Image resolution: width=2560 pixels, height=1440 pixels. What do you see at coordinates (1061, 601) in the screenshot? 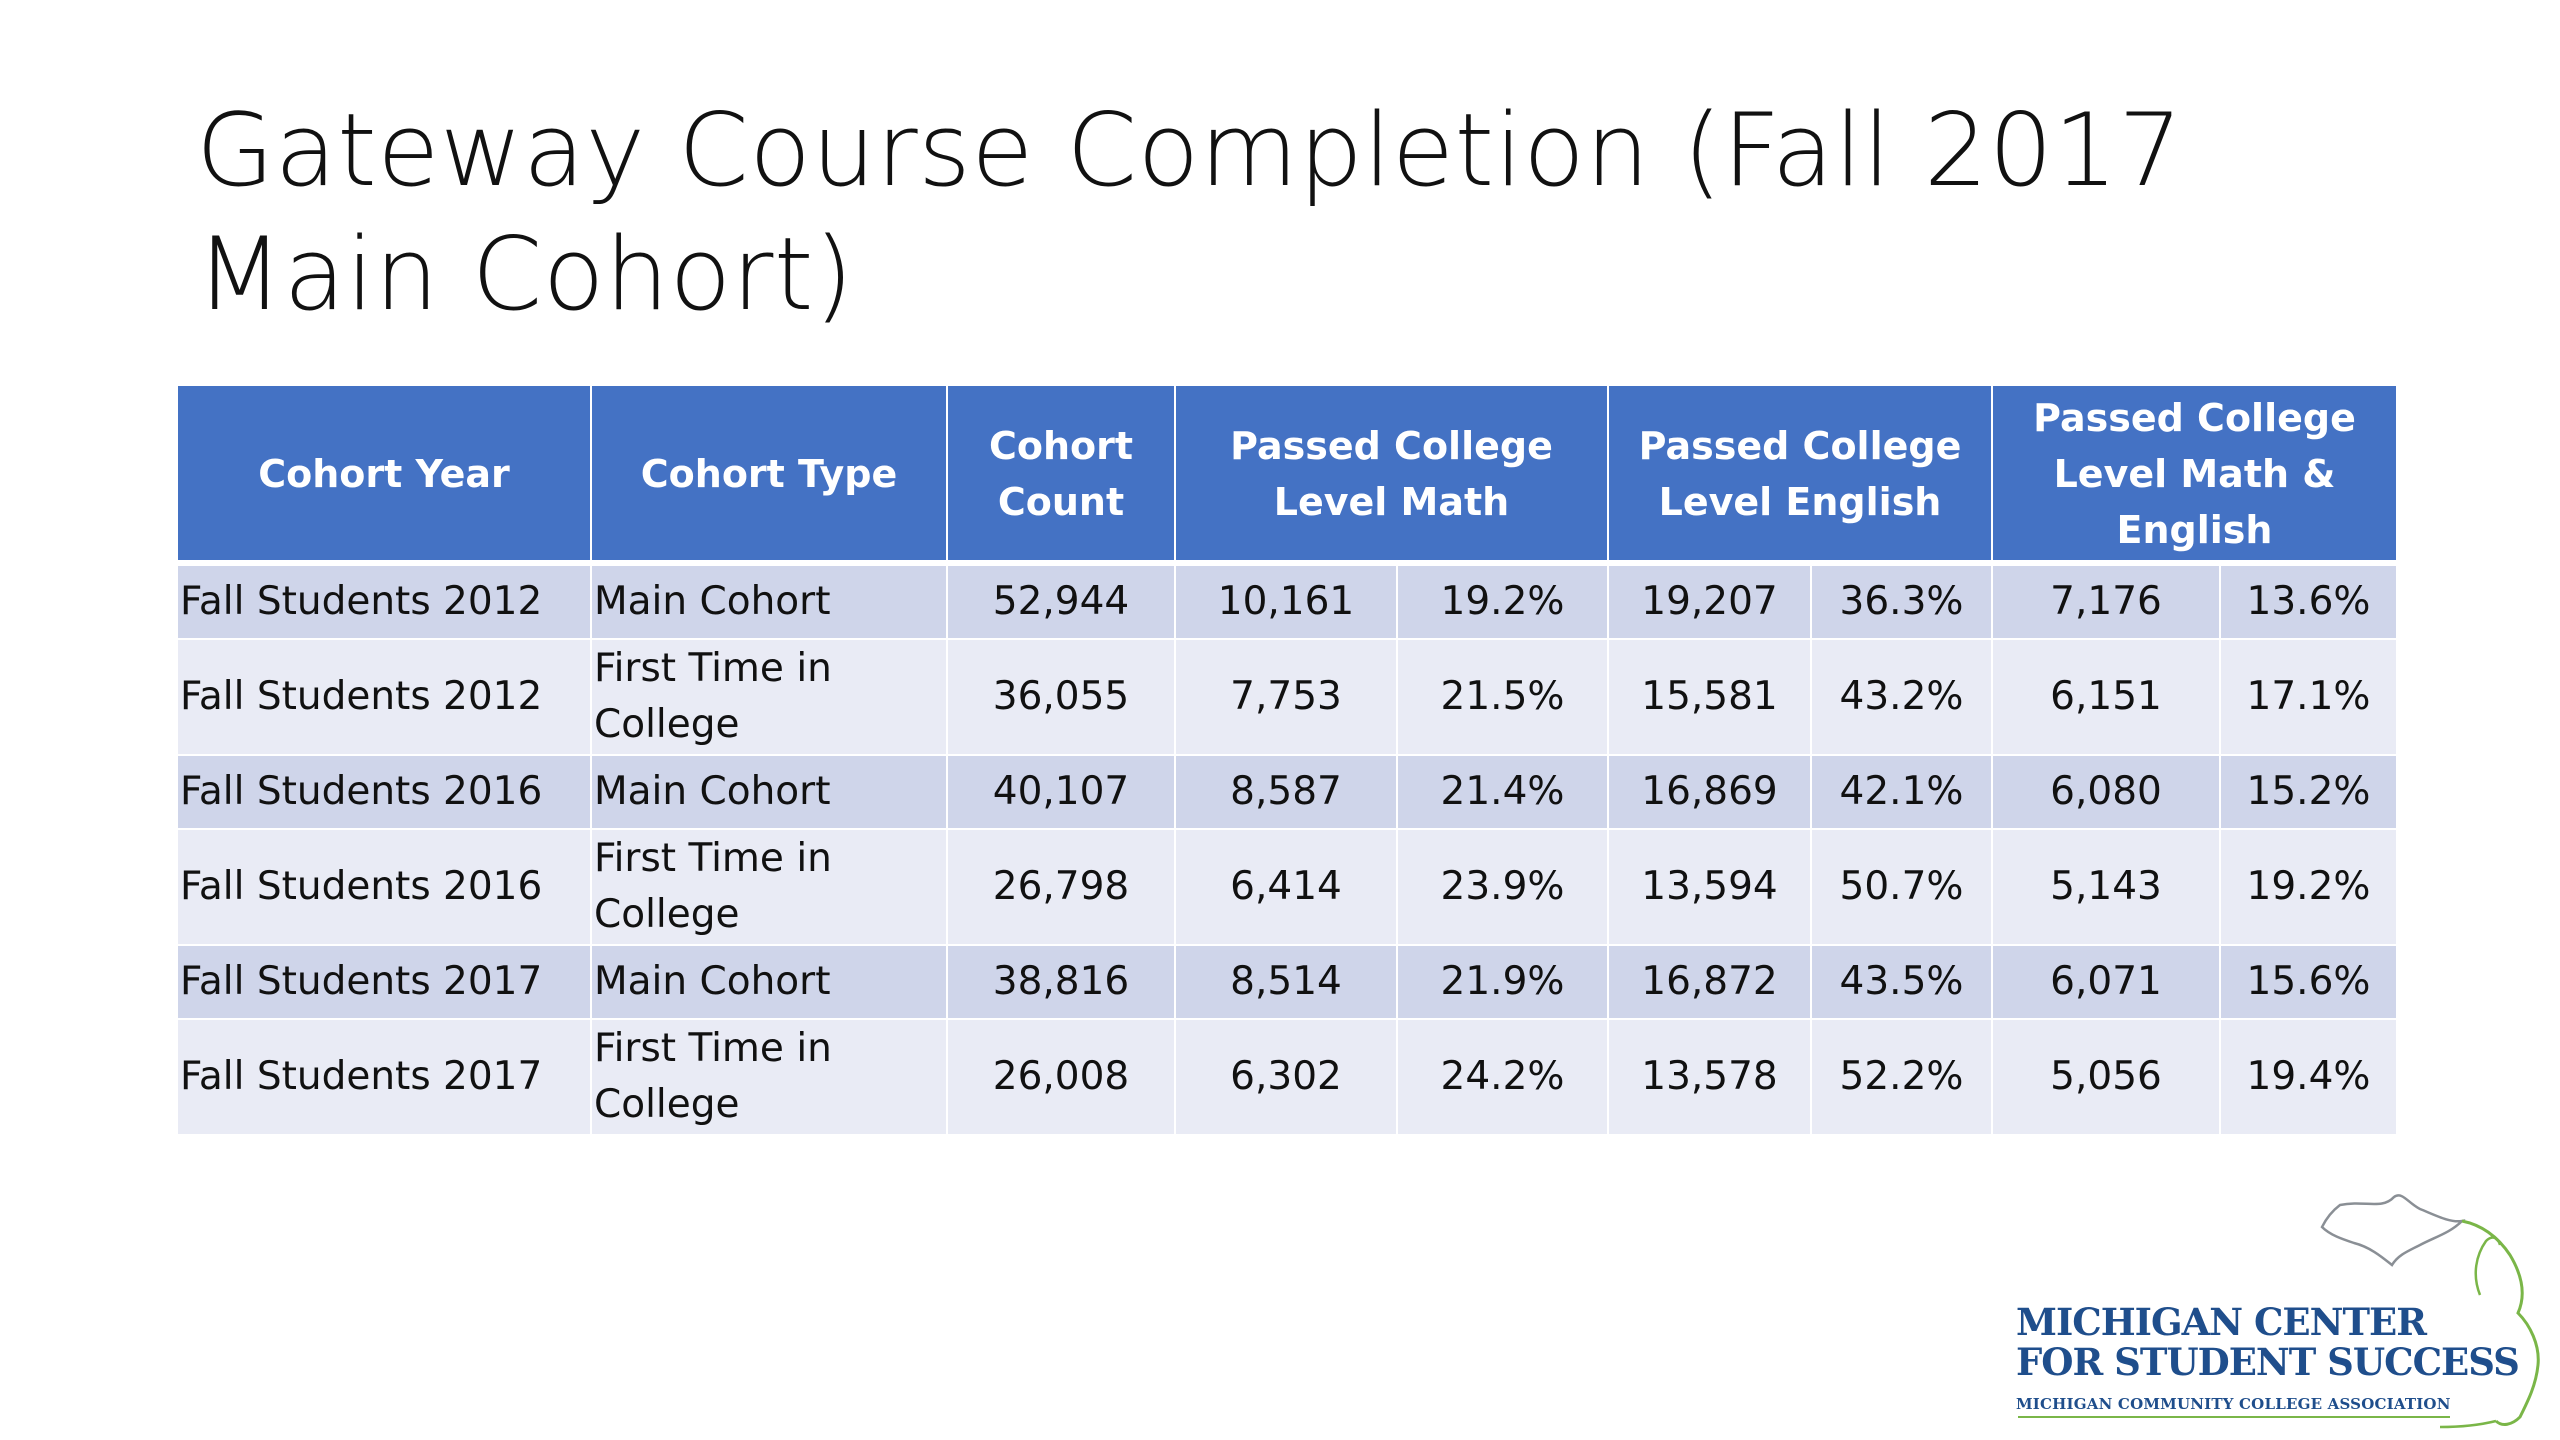
I see `cell-cohort-count: 52,944` at bounding box center [1061, 601].